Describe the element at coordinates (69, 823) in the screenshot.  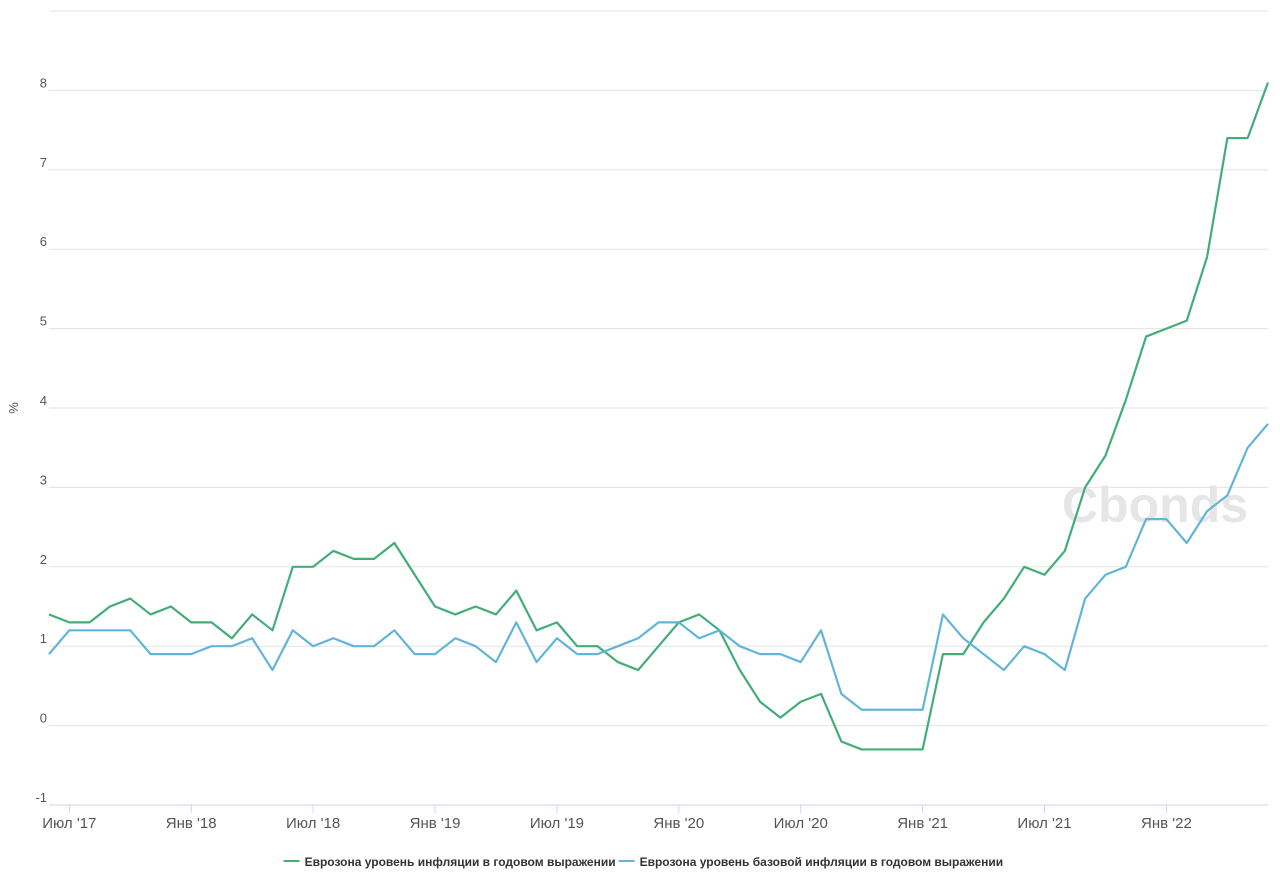
I see `x-tick-label: Июл '17` at that location.